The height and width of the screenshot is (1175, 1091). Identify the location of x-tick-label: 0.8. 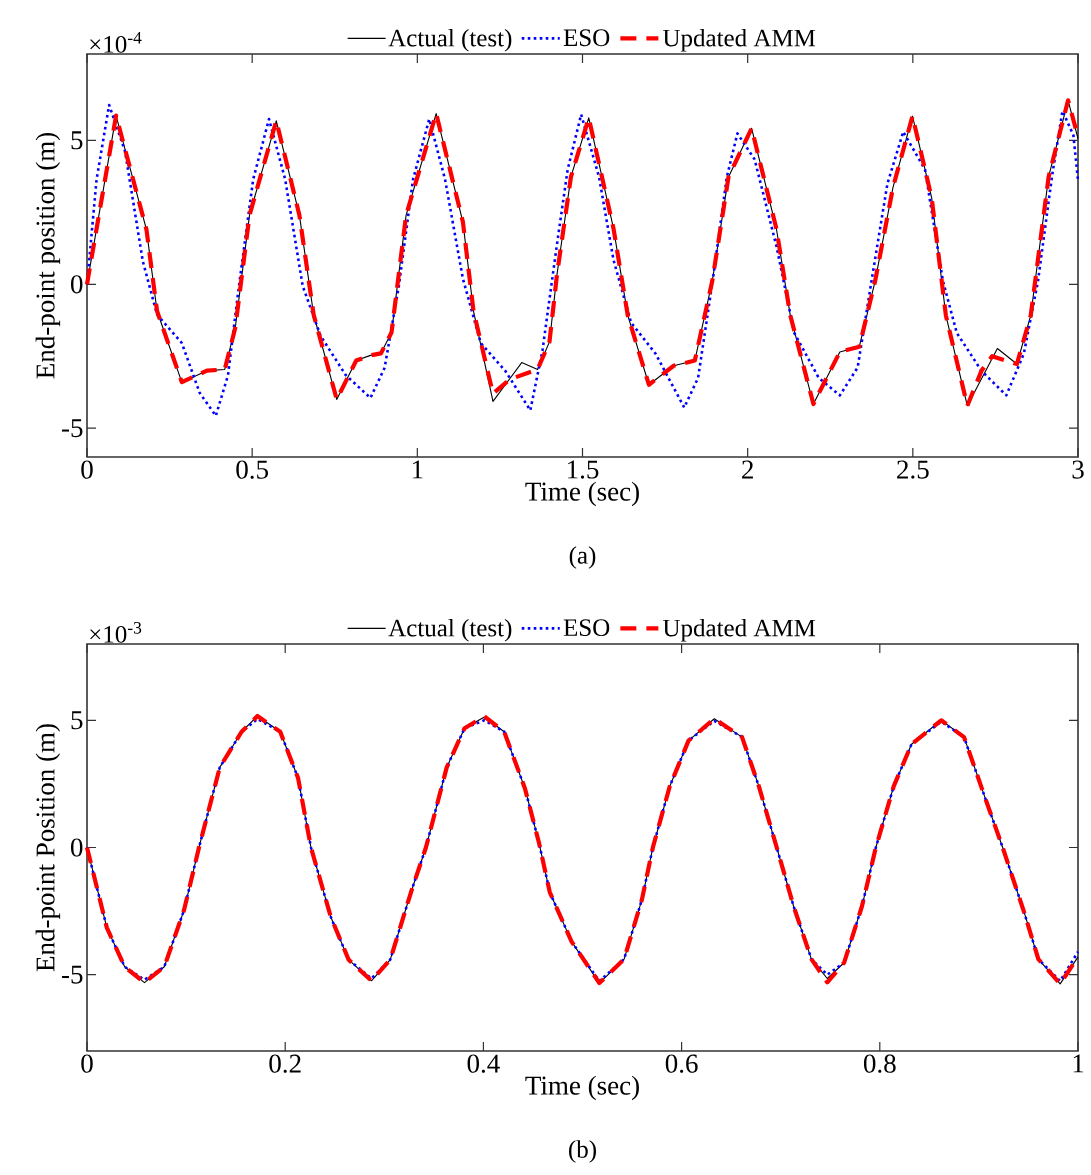
(879, 1063).